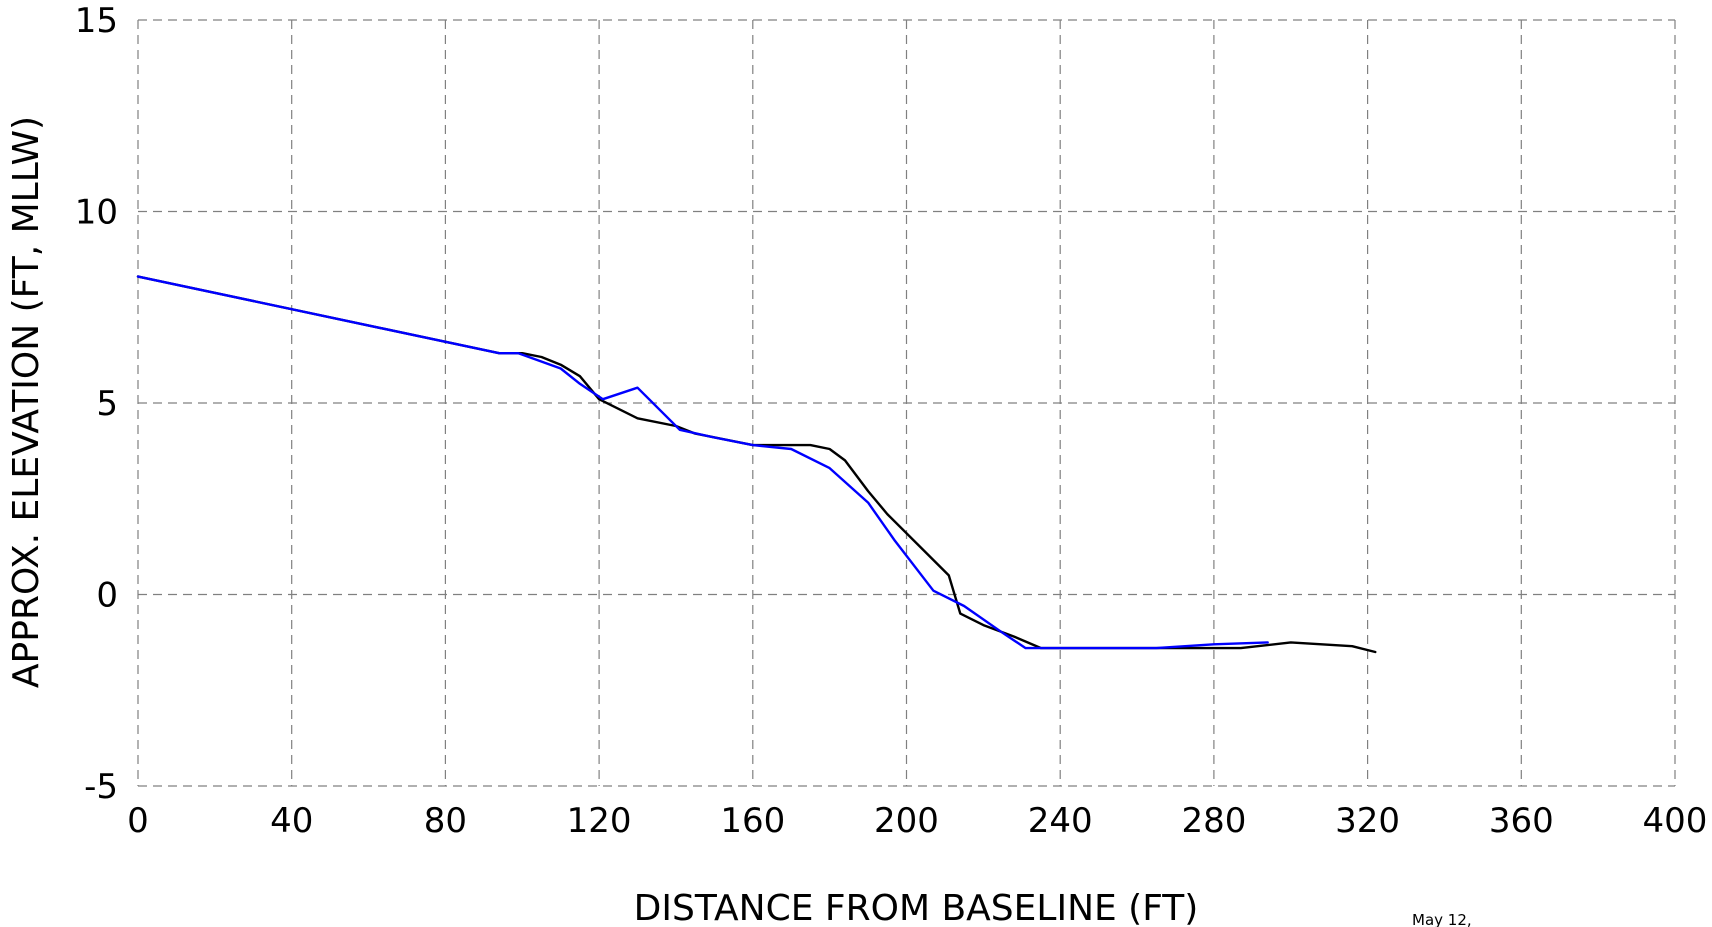 This screenshot has height=927, width=1712. What do you see at coordinates (1442, 919) in the screenshot?
I see `date-annotation: May 12,` at bounding box center [1442, 919].